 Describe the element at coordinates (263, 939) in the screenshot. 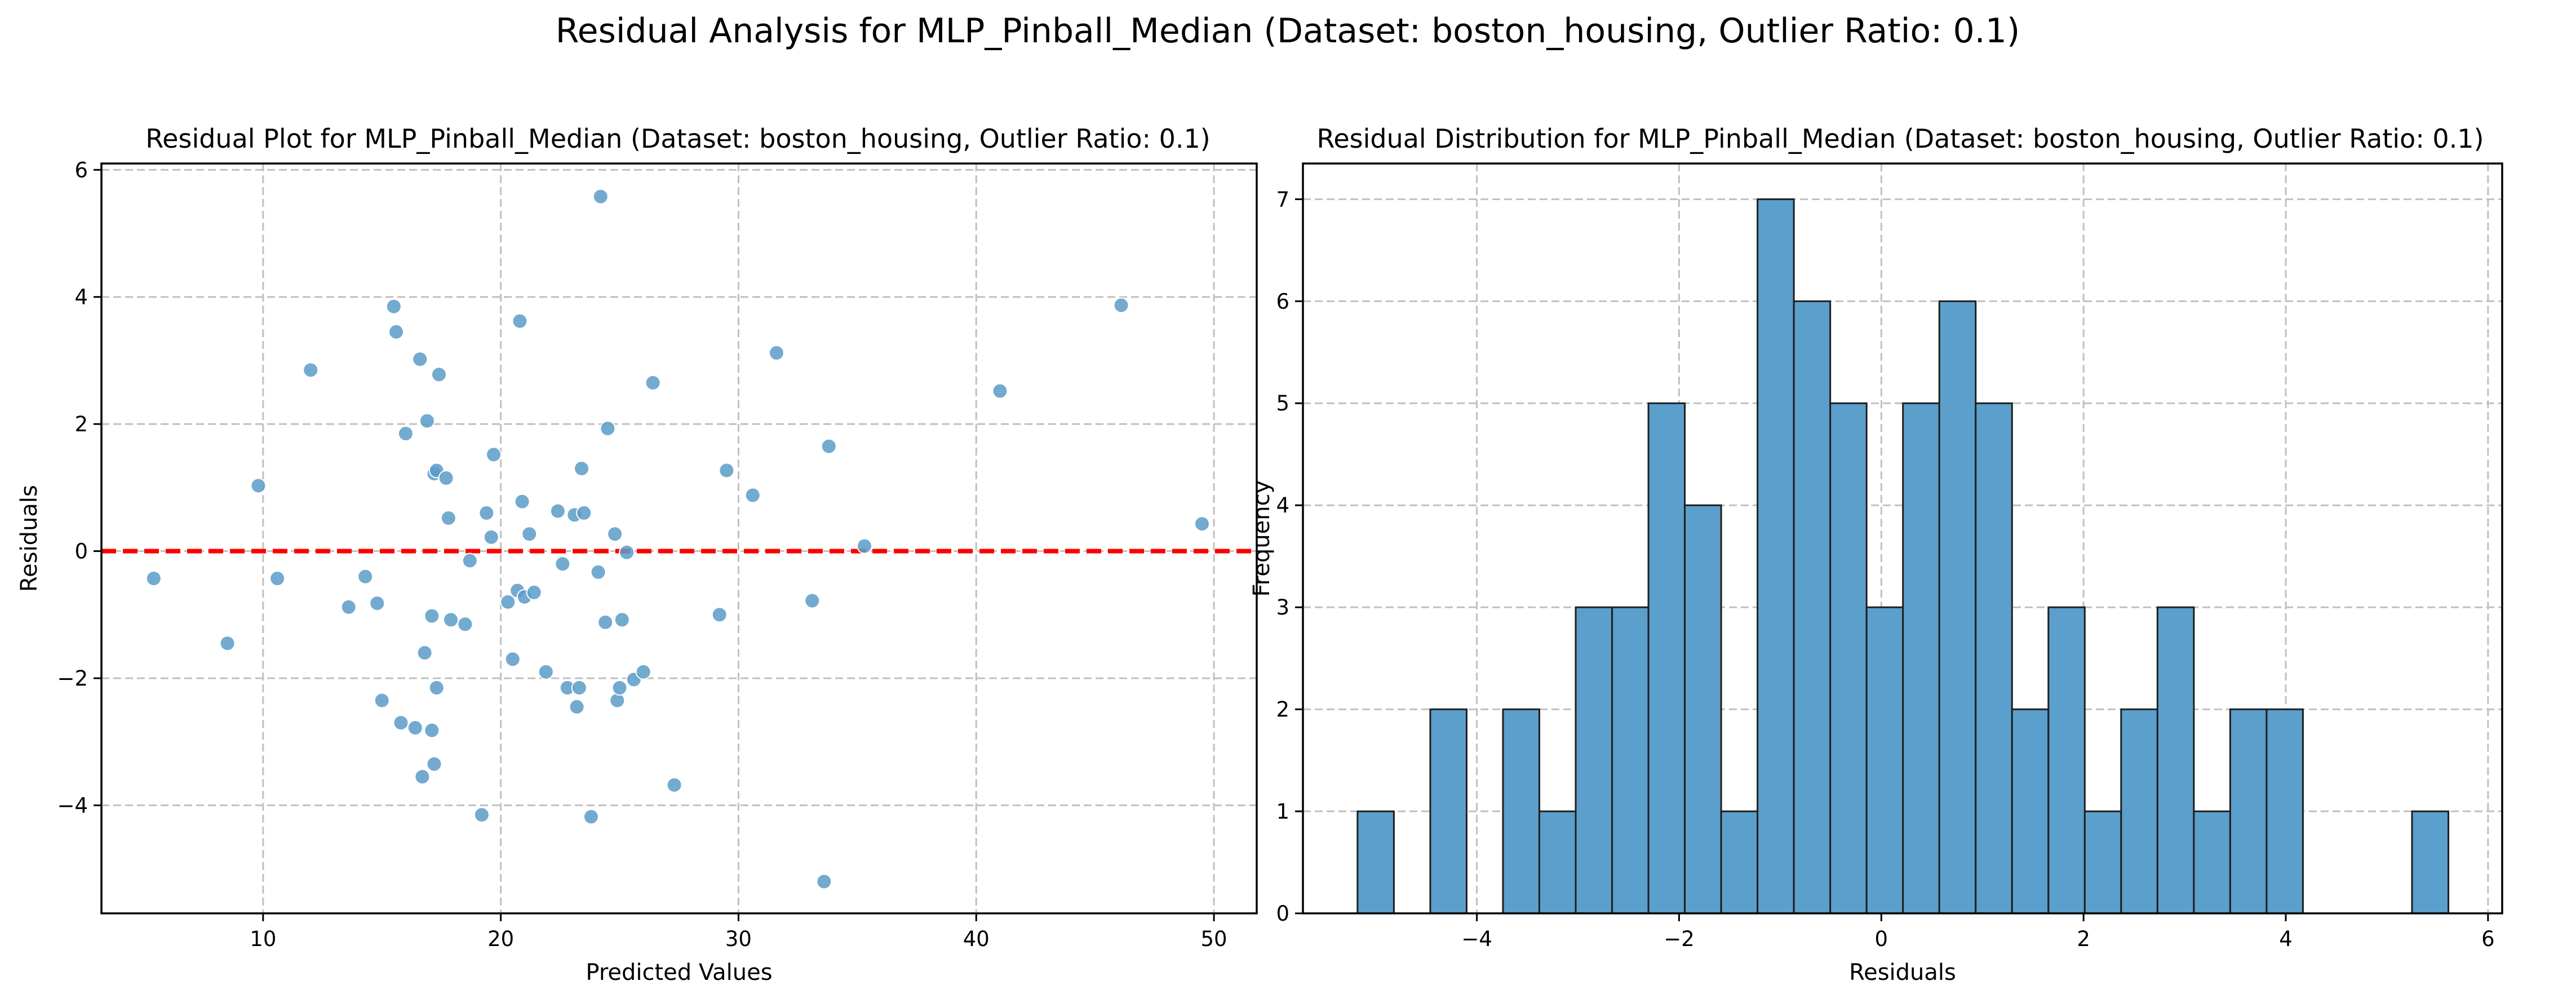

I see `scatter-x-tick-label: 10` at that location.